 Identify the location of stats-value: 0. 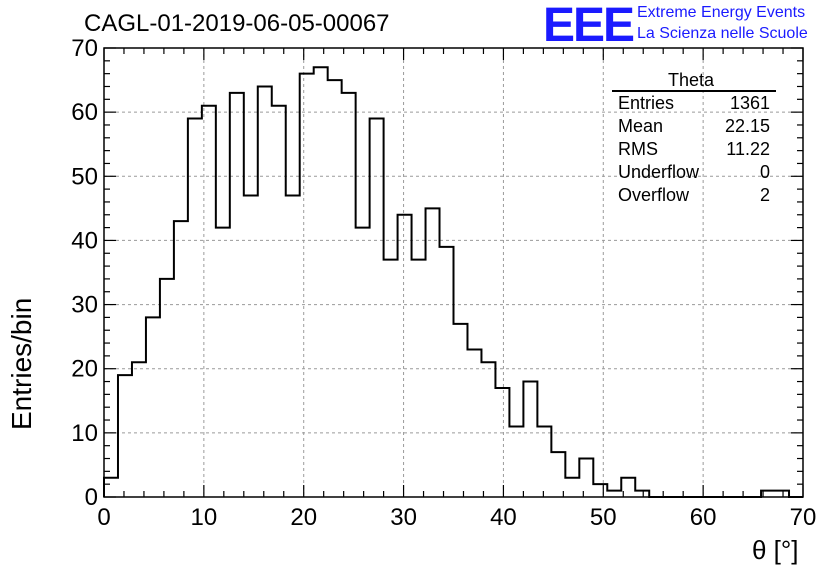
(764, 172).